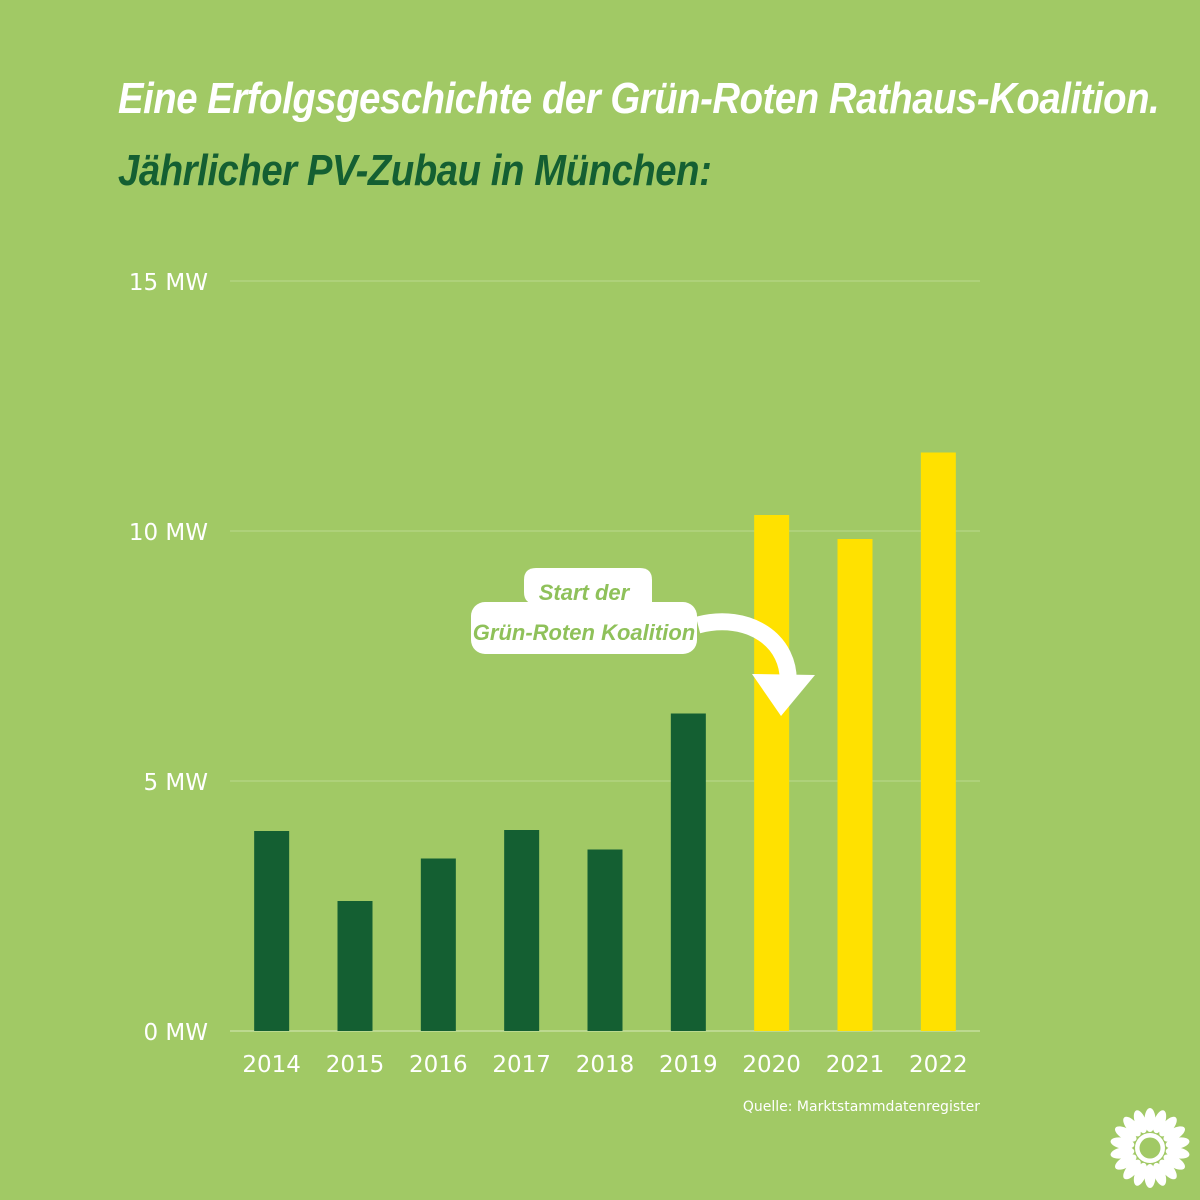 The height and width of the screenshot is (1200, 1200). Describe the element at coordinates (271, 1065) in the screenshot. I see `x-tick-label: 2014` at that location.